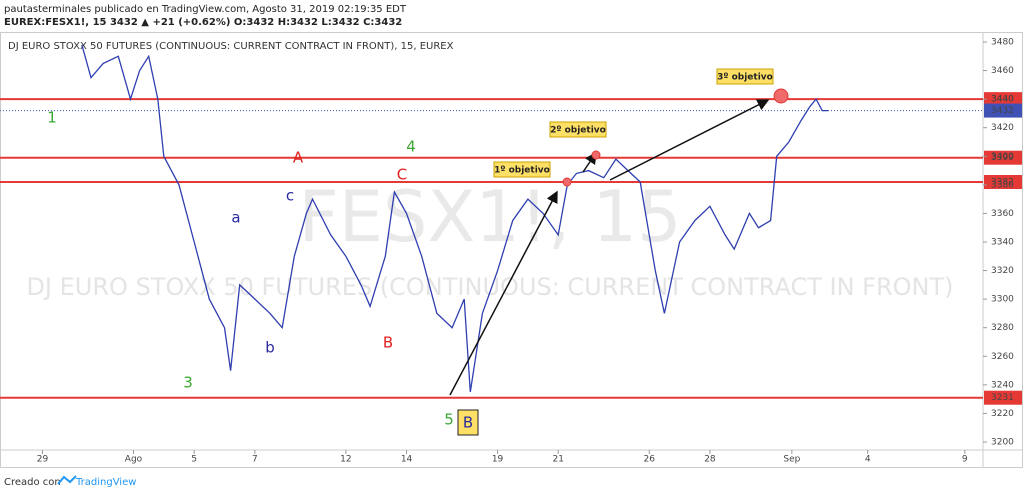 This screenshot has height=495, width=1024. I want to click on y-tick-label: 3320, so click(1002, 271).